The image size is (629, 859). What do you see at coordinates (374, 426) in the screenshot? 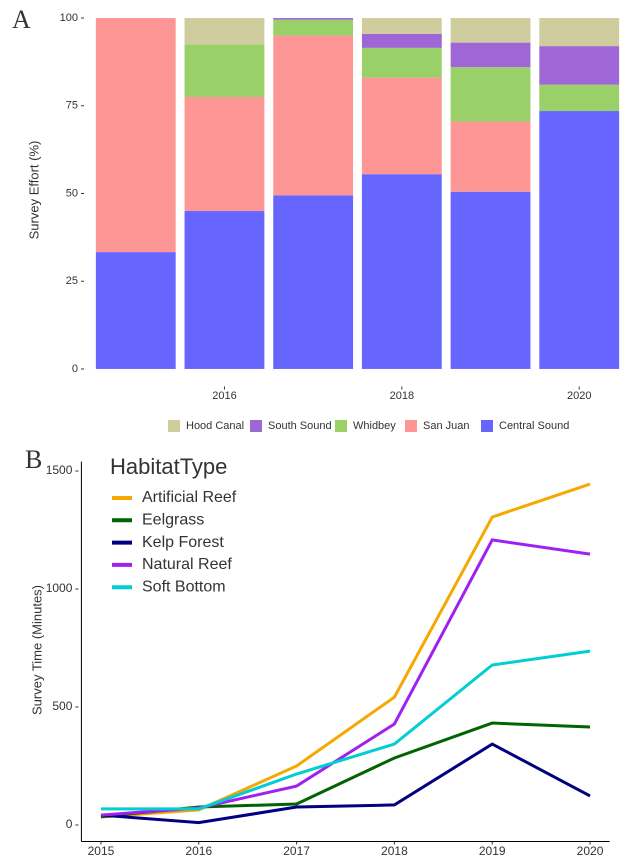
I see `legend-label: Whidbey` at bounding box center [374, 426].